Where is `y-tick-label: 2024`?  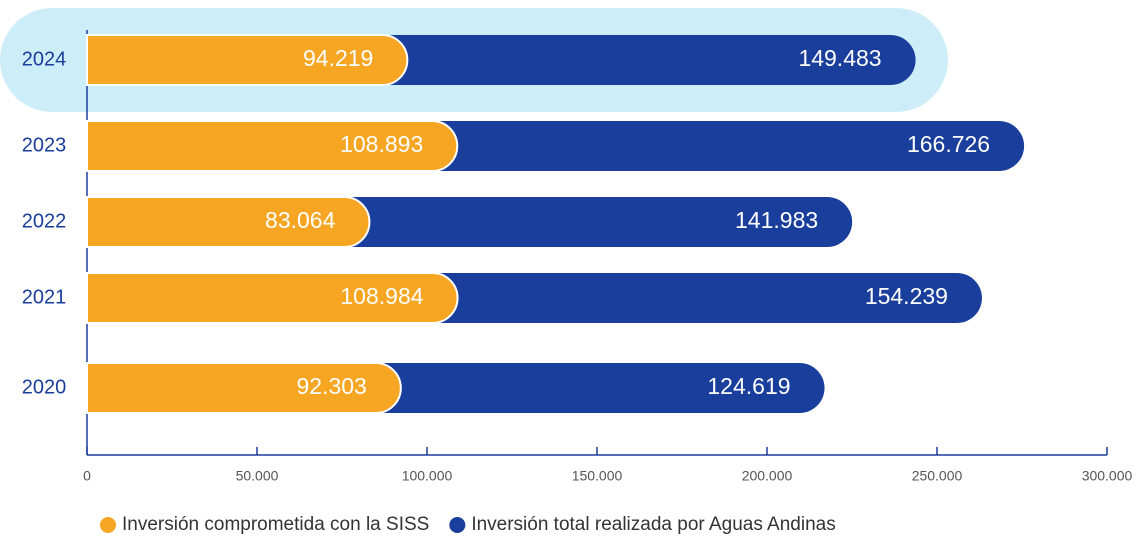 y-tick-label: 2024 is located at coordinates (44, 59).